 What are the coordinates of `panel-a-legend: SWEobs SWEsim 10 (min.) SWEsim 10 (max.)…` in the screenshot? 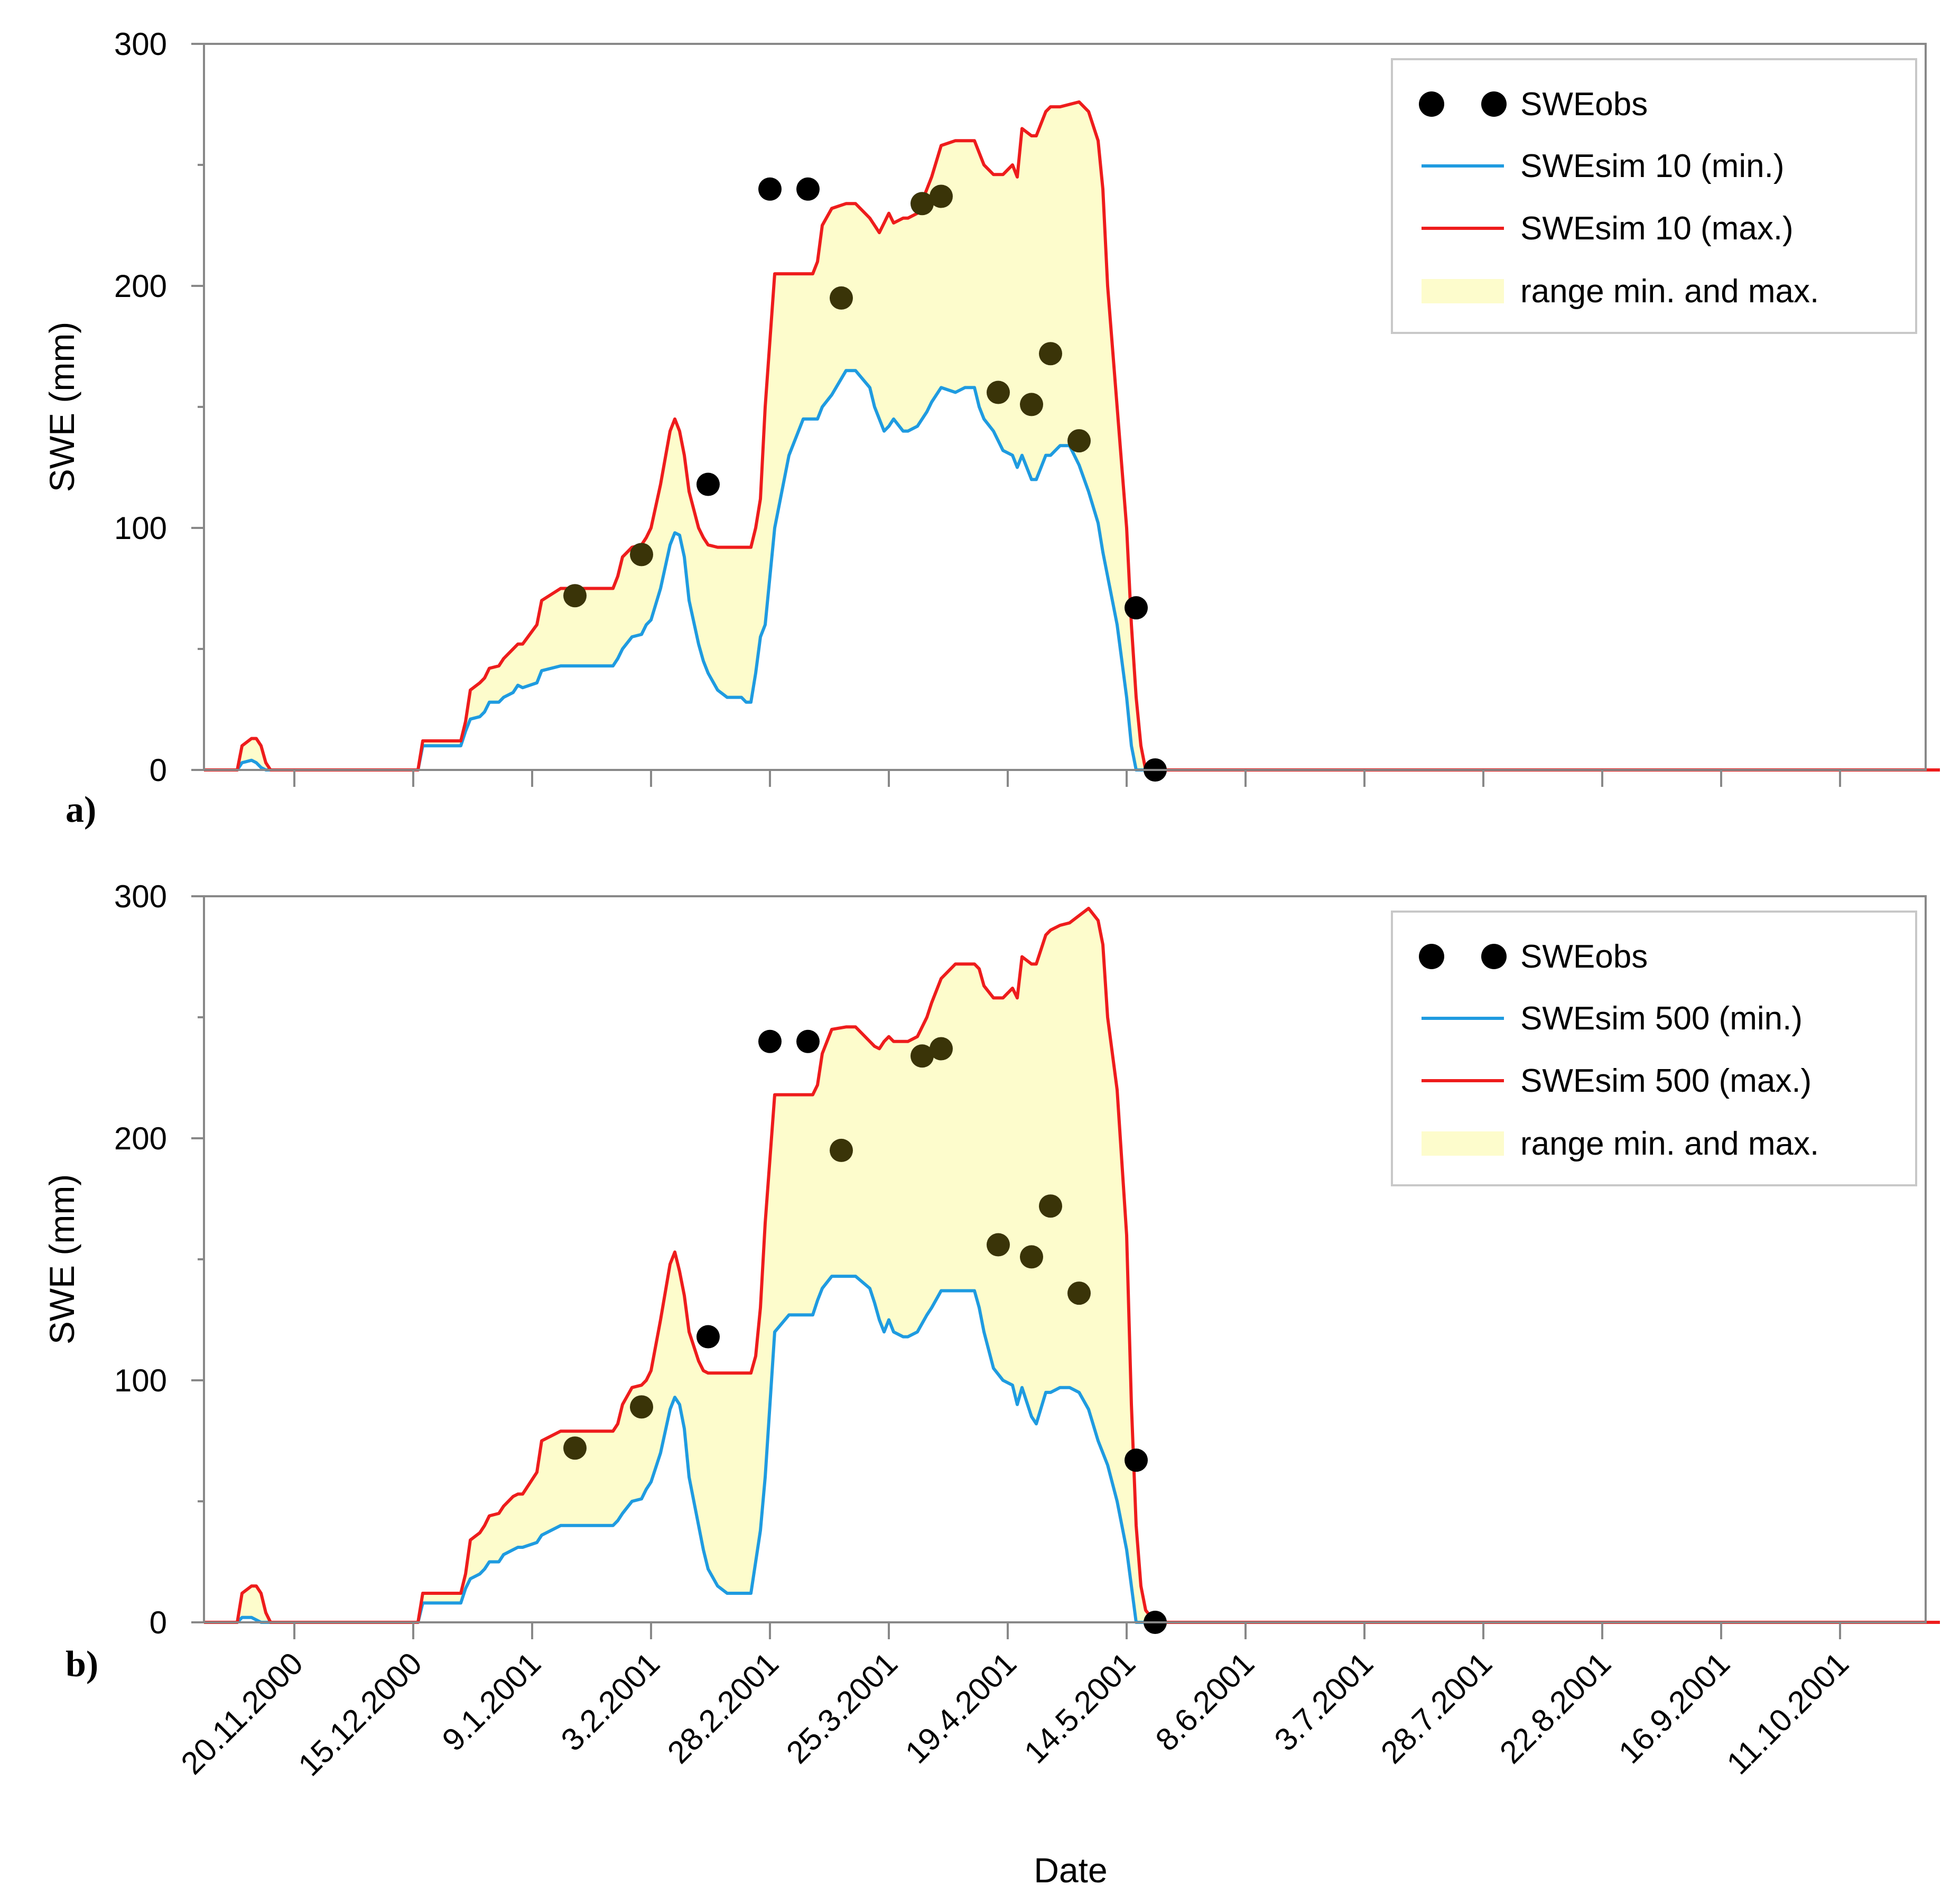 It's located at (1654, 196).